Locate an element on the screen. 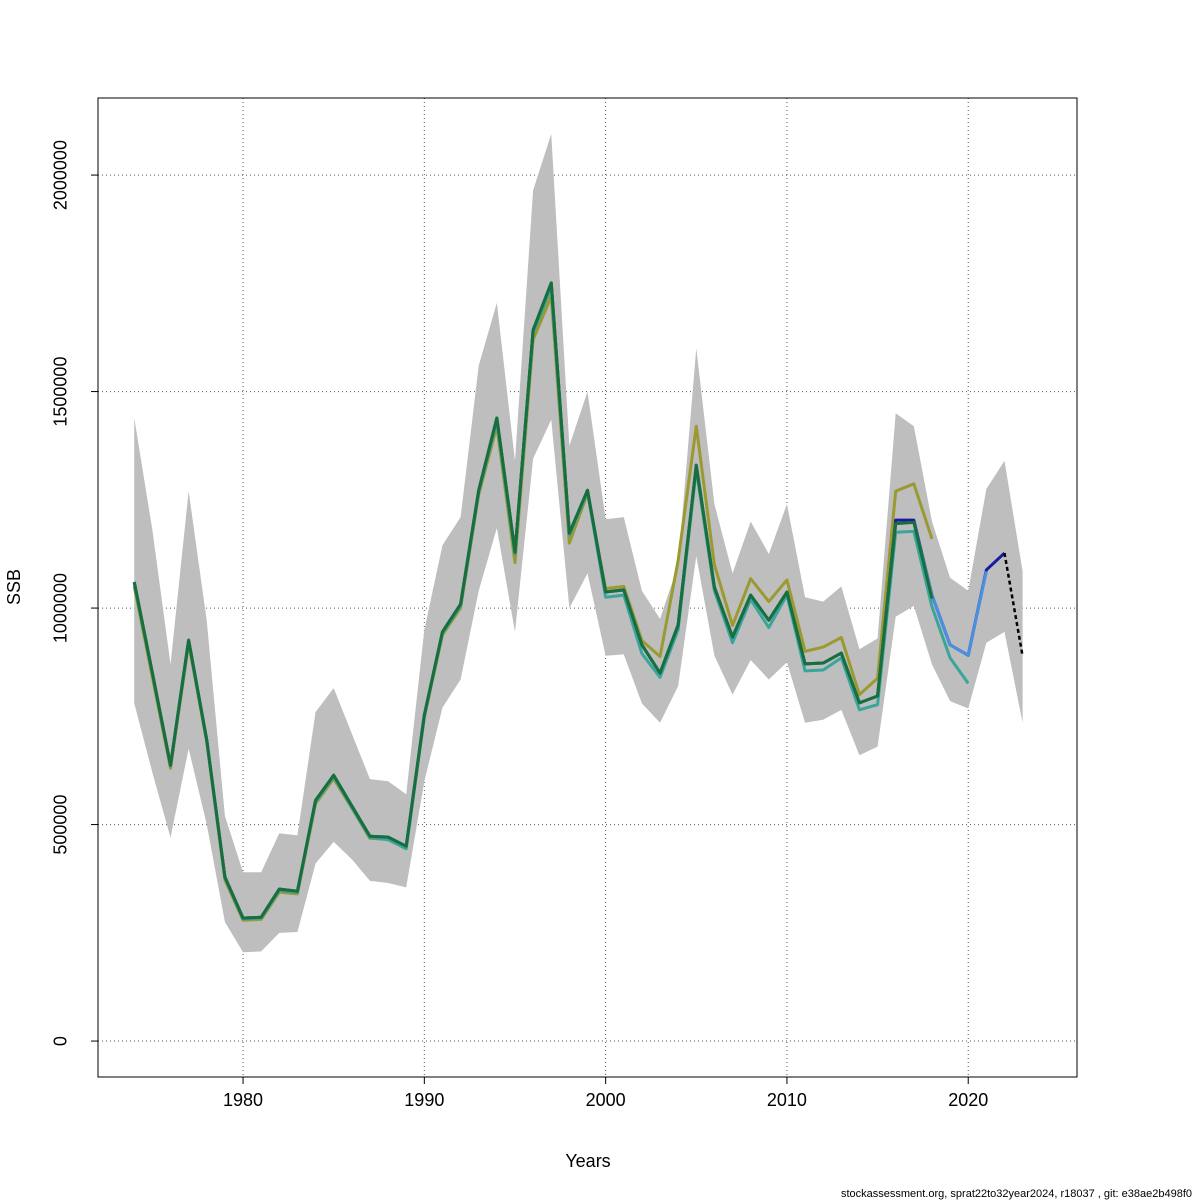 The width and height of the screenshot is (1200, 1200). series-line is located at coordinates (1013, 604).